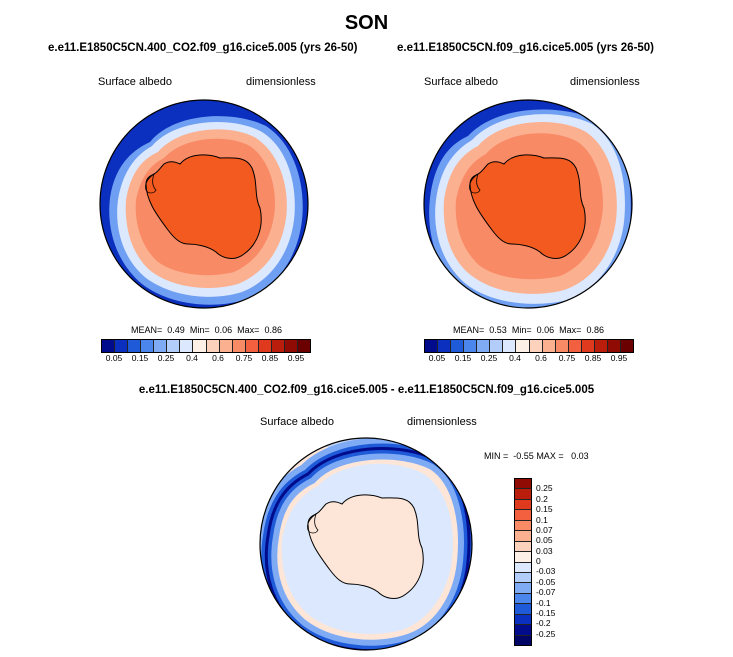 This screenshot has height=657, width=733. I want to click on panel-1-units-label: dimensionless, so click(281, 82).